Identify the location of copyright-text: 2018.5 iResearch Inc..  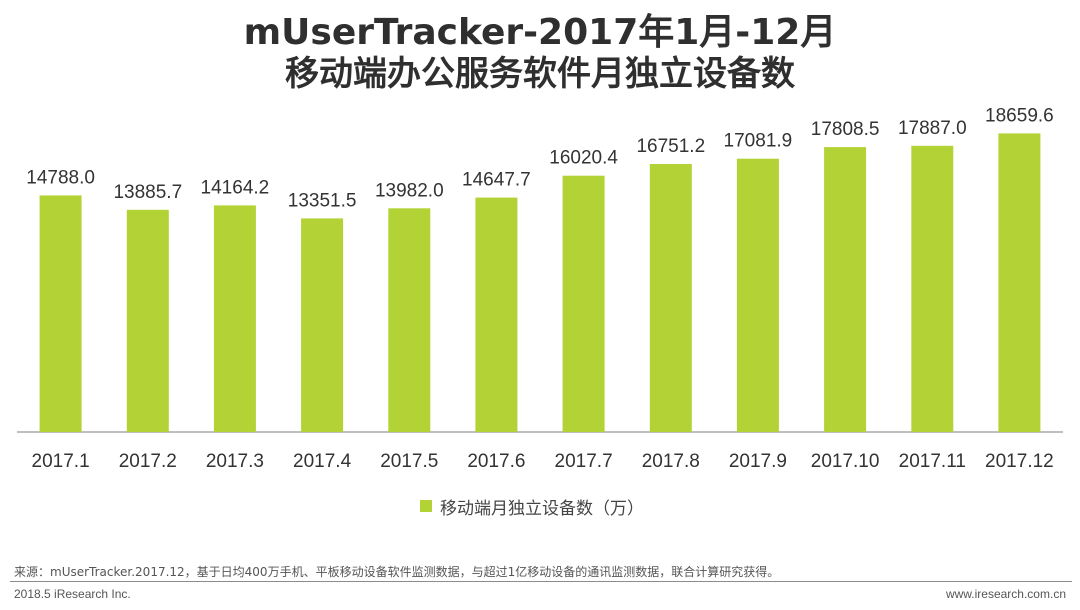
(72, 594).